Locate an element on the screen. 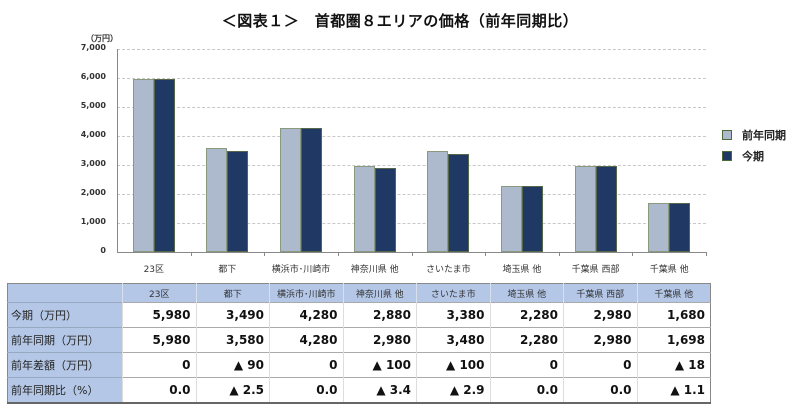 Image resolution: width=800 pixels, height=404 pixels. table-cell: 3,380 is located at coordinates (453, 315).